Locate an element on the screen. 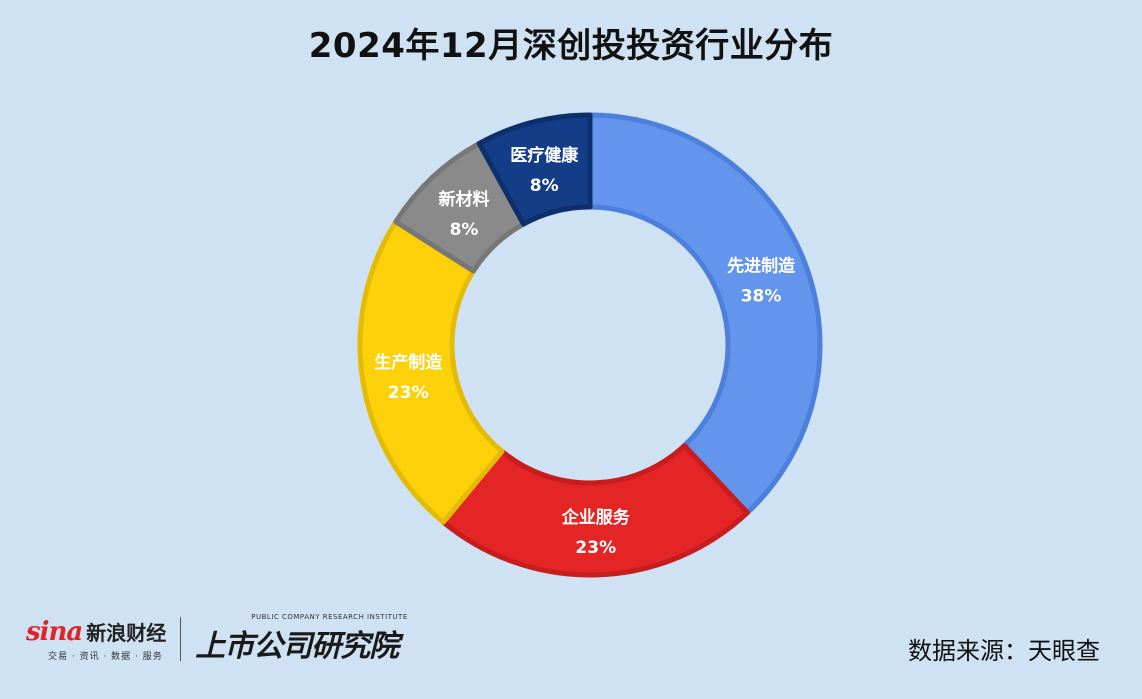 This screenshot has width=1142, height=699. slice-label-4: 新材料 is located at coordinates (464, 199).